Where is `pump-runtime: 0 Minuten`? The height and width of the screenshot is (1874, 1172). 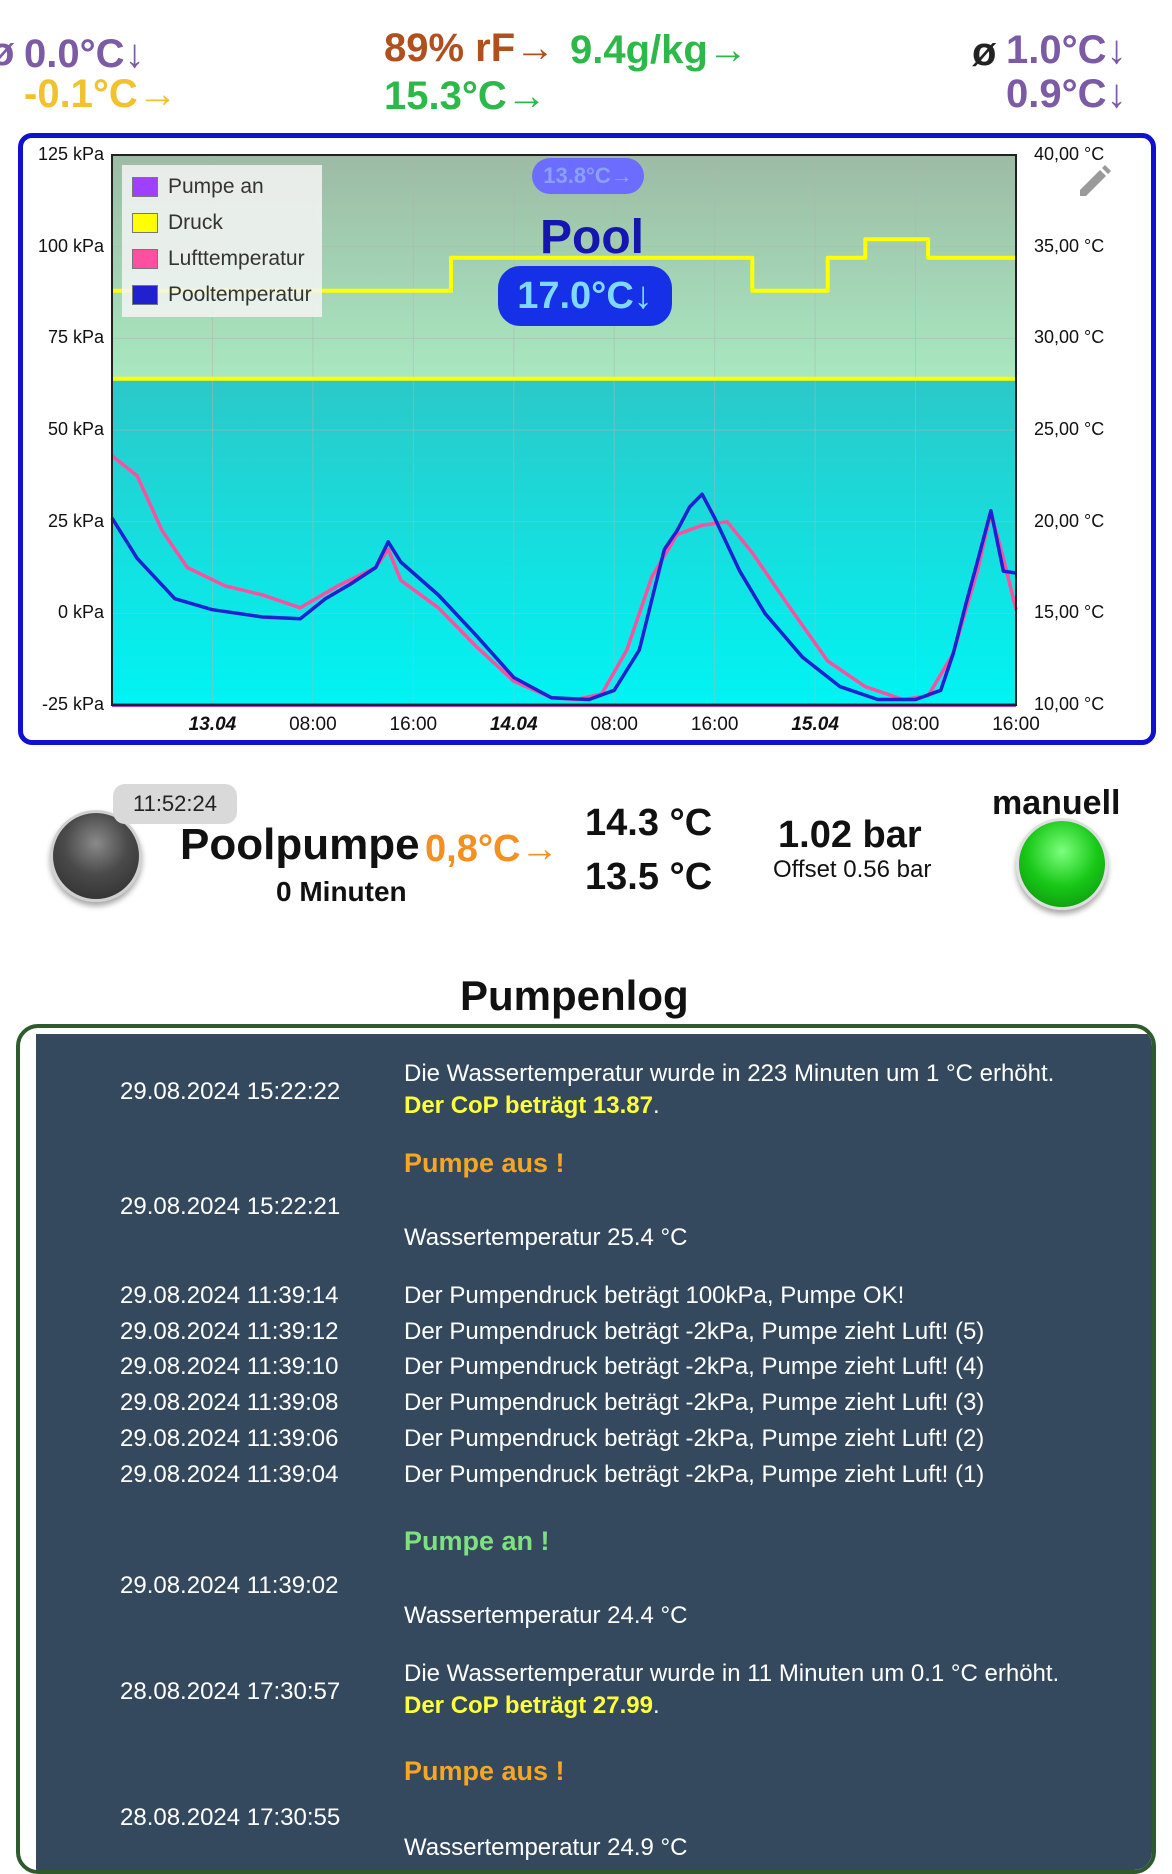 pump-runtime: 0 Minuten is located at coordinates (341, 891).